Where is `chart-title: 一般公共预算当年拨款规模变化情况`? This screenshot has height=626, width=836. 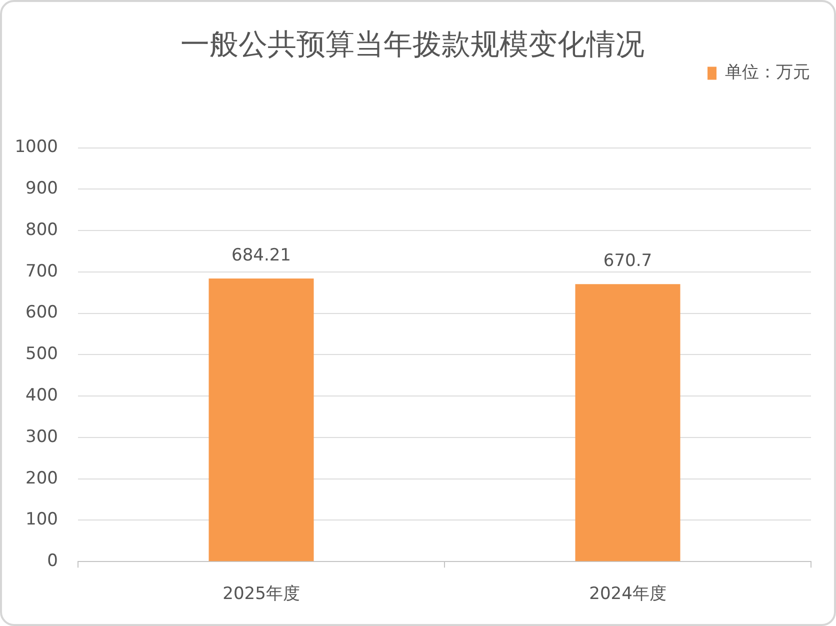
chart-title: 一般公共预算当年拨款规模变化情况 is located at coordinates (412, 43).